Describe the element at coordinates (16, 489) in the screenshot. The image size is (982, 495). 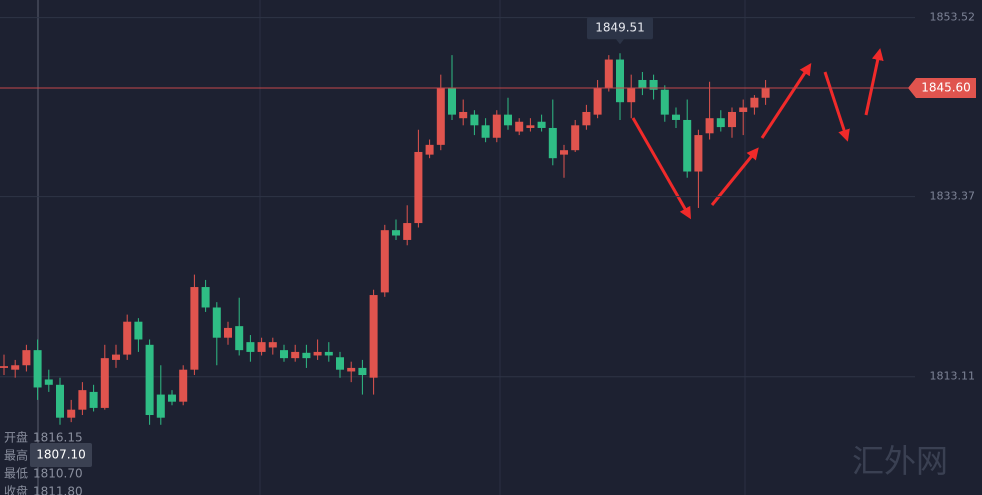
I see `info-label: 收盘` at that location.